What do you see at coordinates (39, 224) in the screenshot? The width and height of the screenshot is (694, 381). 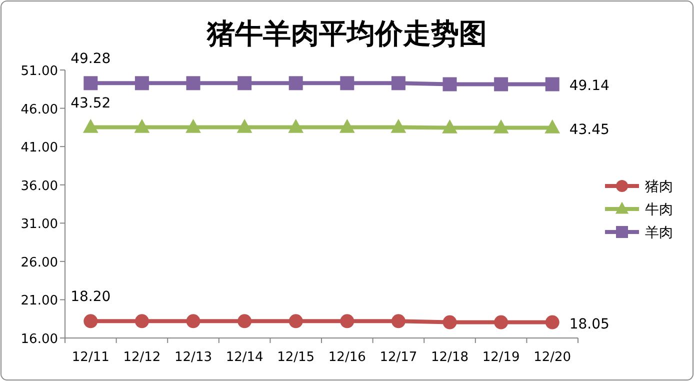 I see `y-tick-label: 31.00` at bounding box center [39, 224].